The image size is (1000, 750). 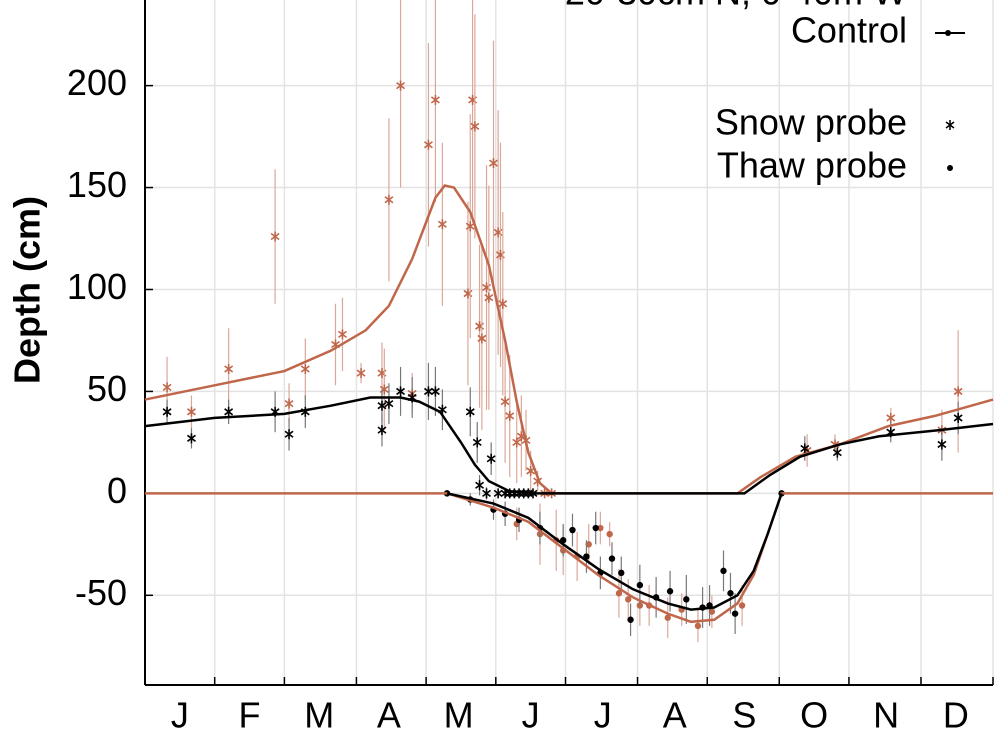 What do you see at coordinates (97, 286) in the screenshot?
I see `y-tick-label: 100` at bounding box center [97, 286].